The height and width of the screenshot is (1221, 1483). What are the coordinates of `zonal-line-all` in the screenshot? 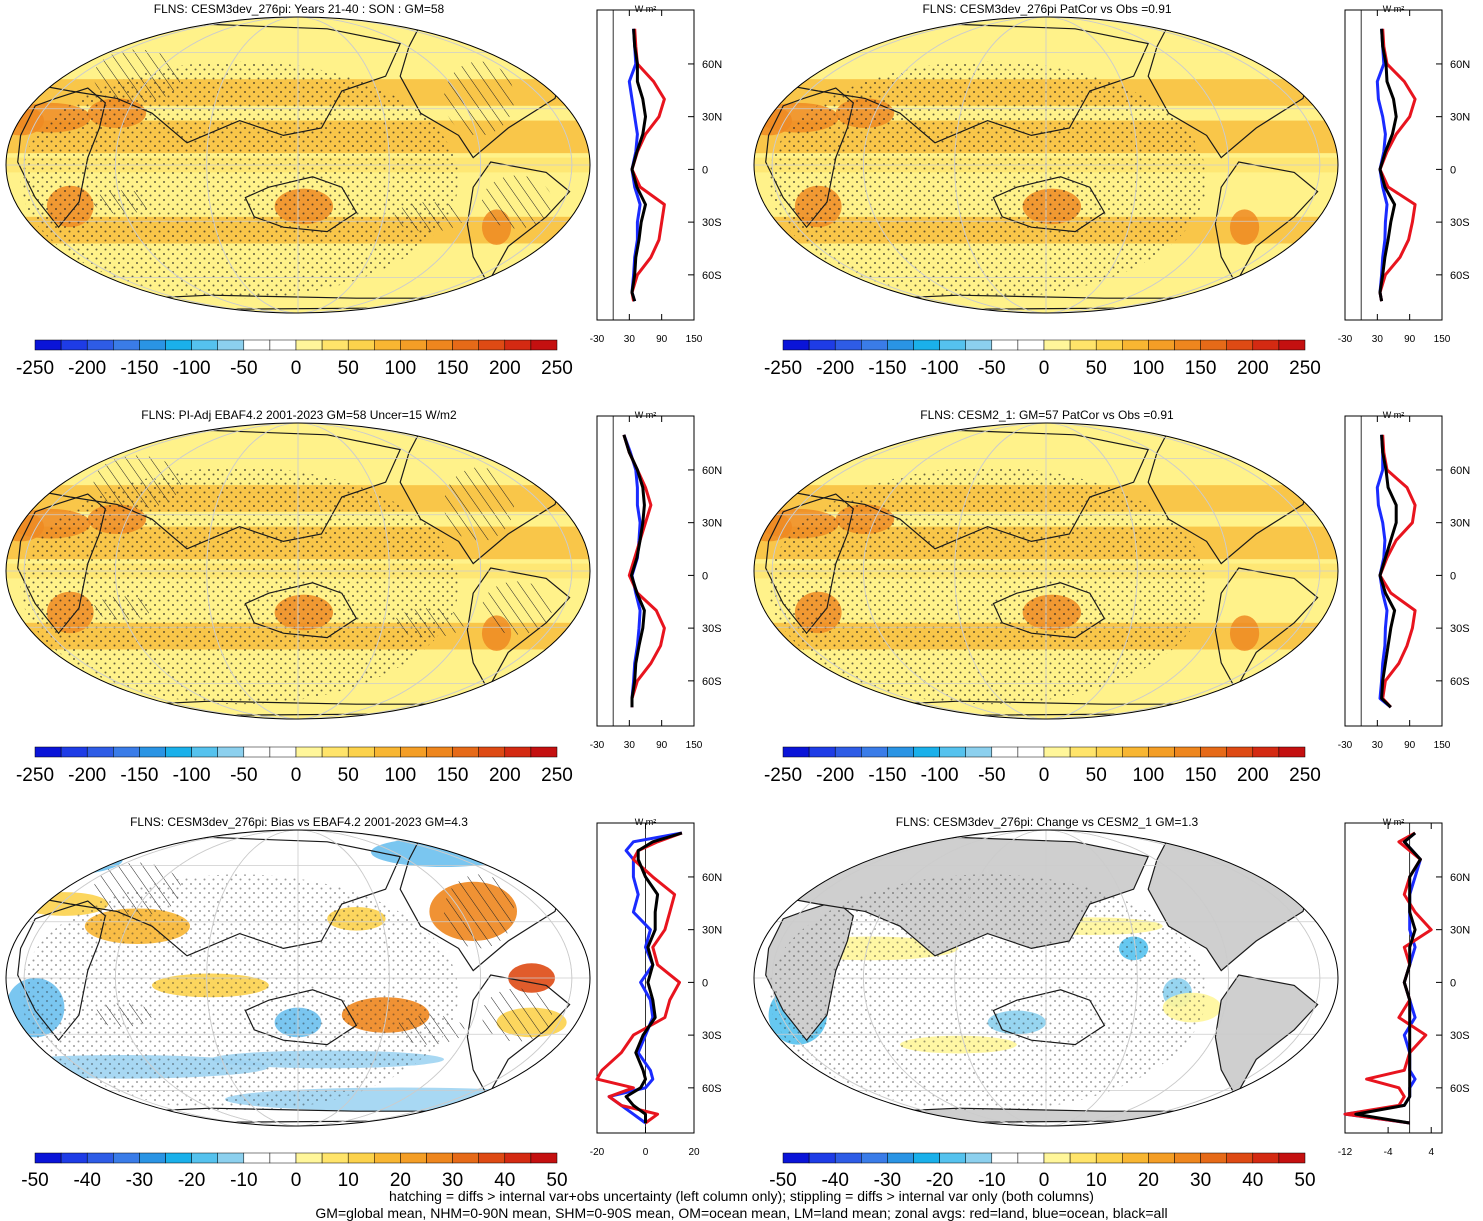 It's located at (638, 165).